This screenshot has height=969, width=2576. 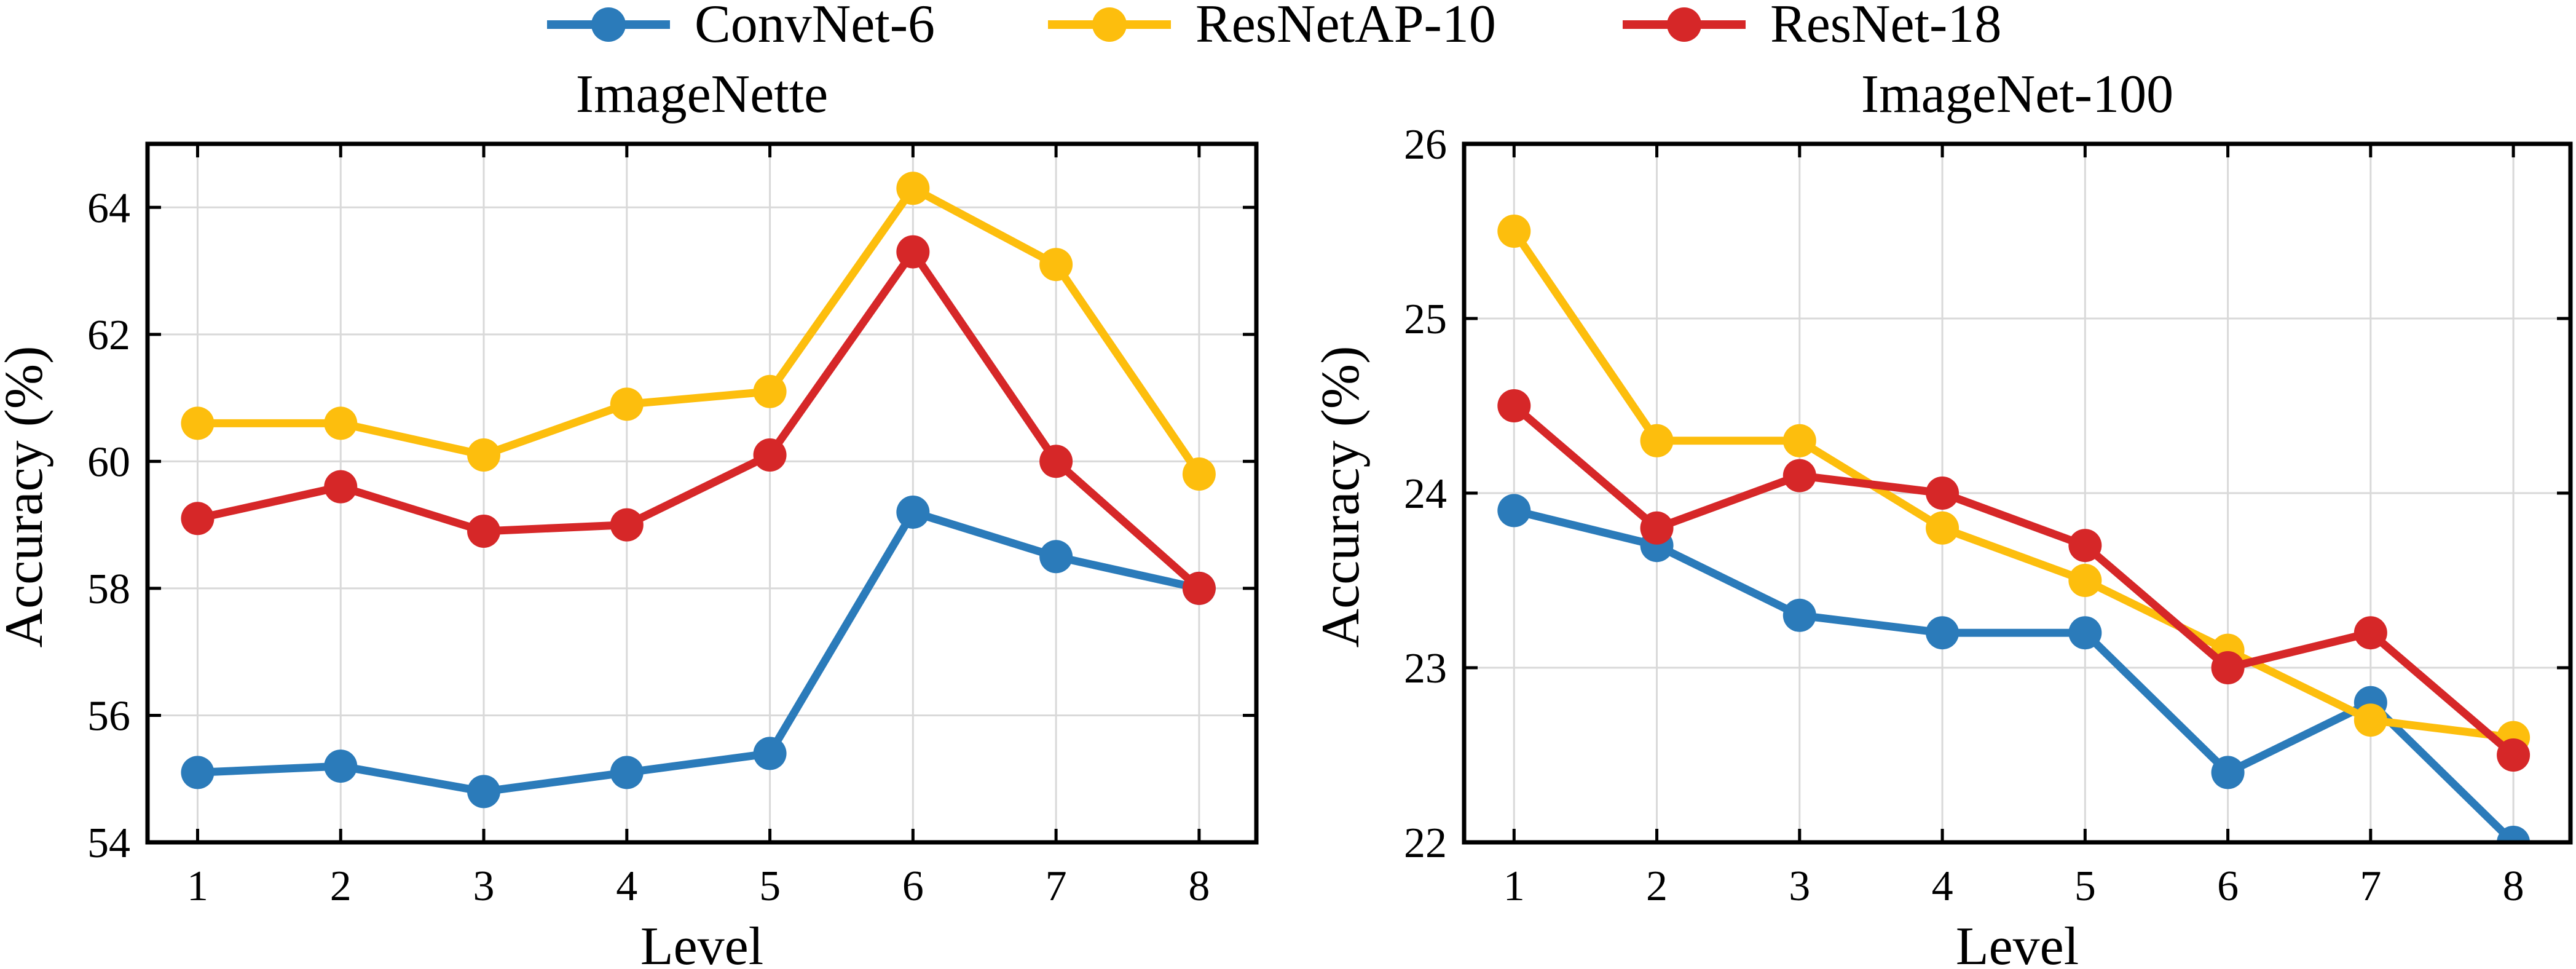 I want to click on legend-item-resnet18: ResNet-18, so click(x=1812, y=27).